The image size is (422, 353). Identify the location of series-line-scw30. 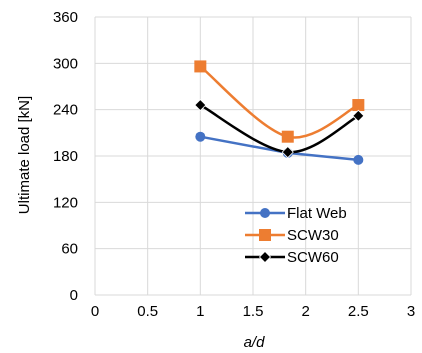
(279, 102).